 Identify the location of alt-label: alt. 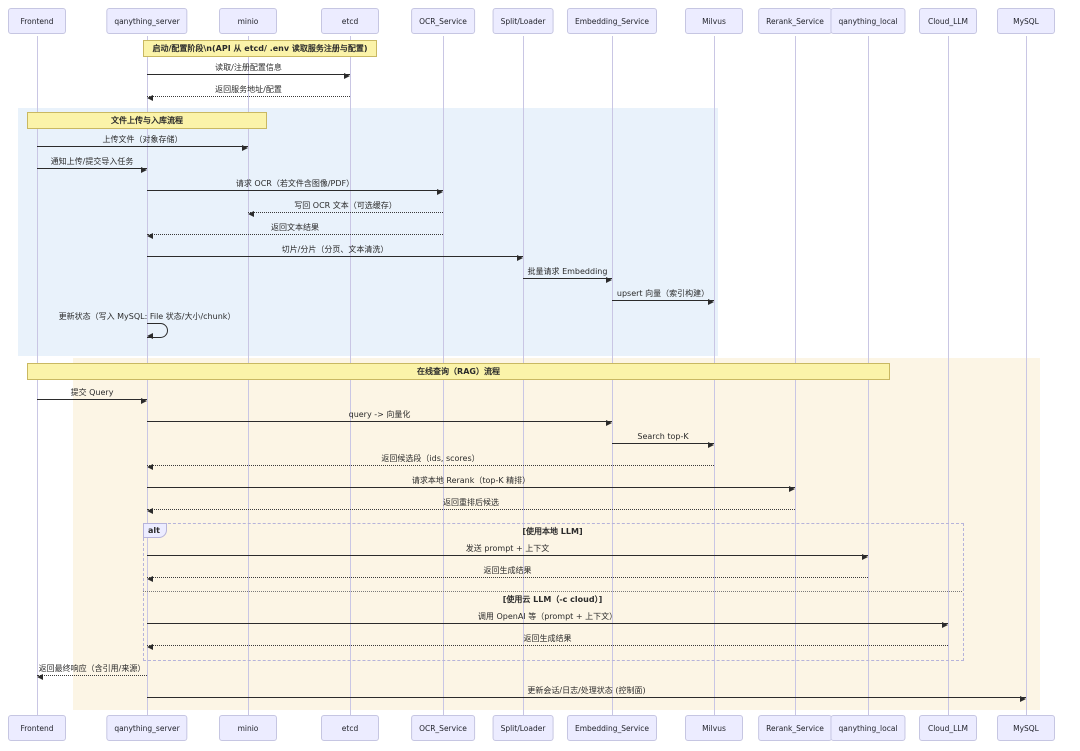
(155, 530).